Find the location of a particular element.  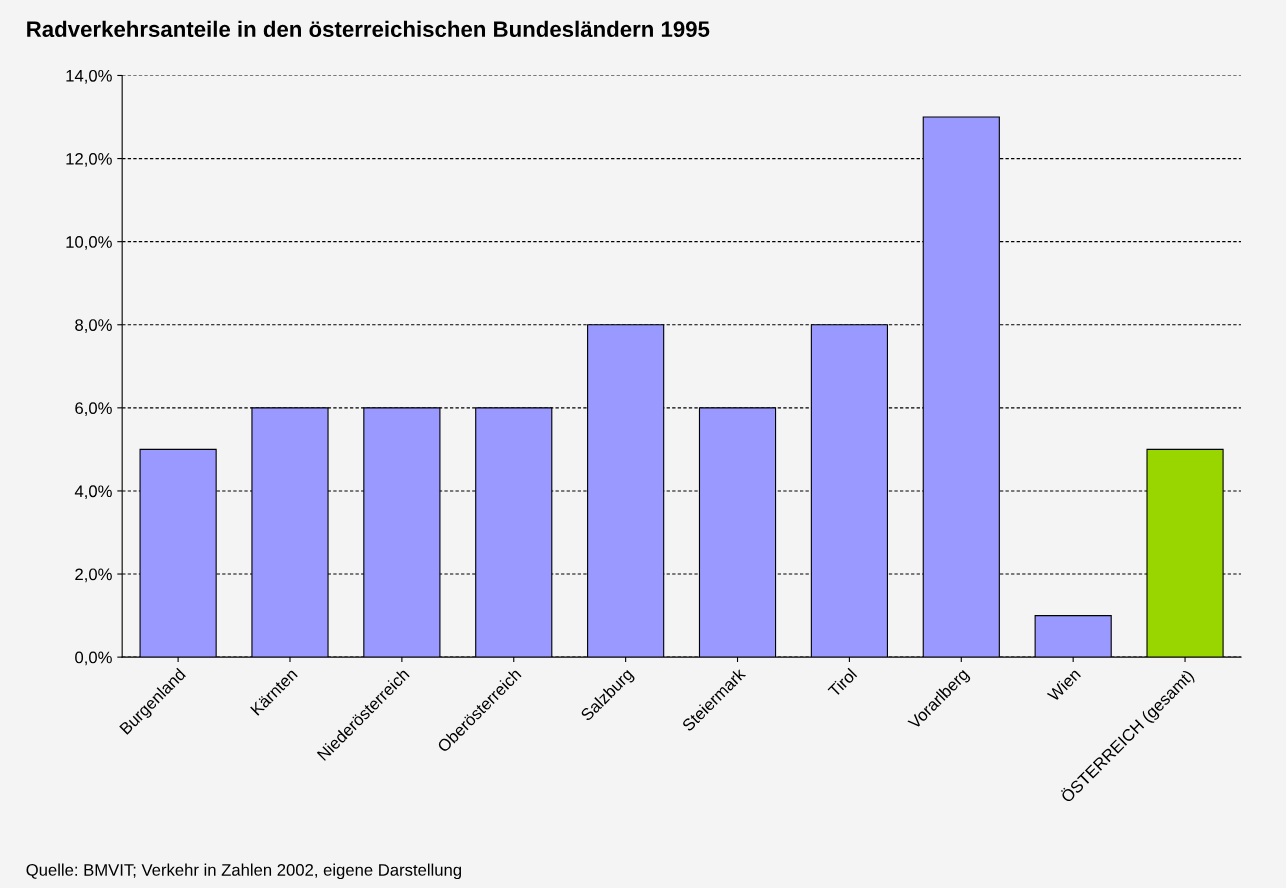

y-tick-label: 12,0% is located at coordinates (89, 159).